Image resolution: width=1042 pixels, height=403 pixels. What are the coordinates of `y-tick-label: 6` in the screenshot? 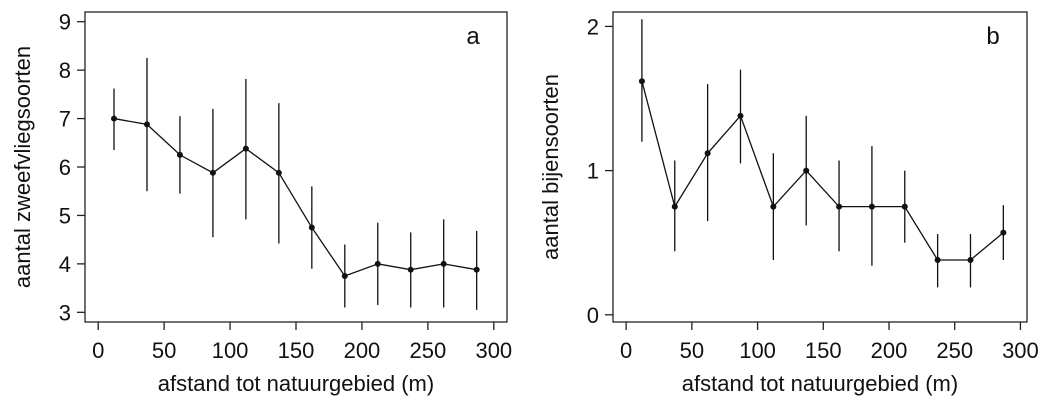 It's located at (65, 167).